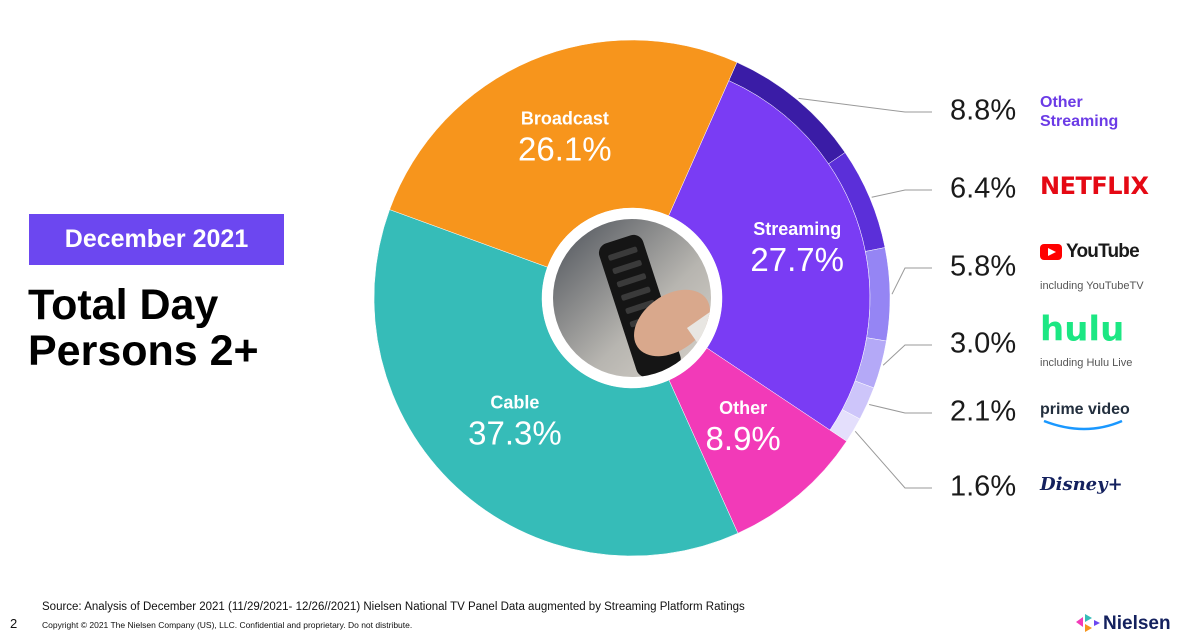 The image size is (1200, 641). I want to click on segment-value: 1.6%, so click(983, 487).